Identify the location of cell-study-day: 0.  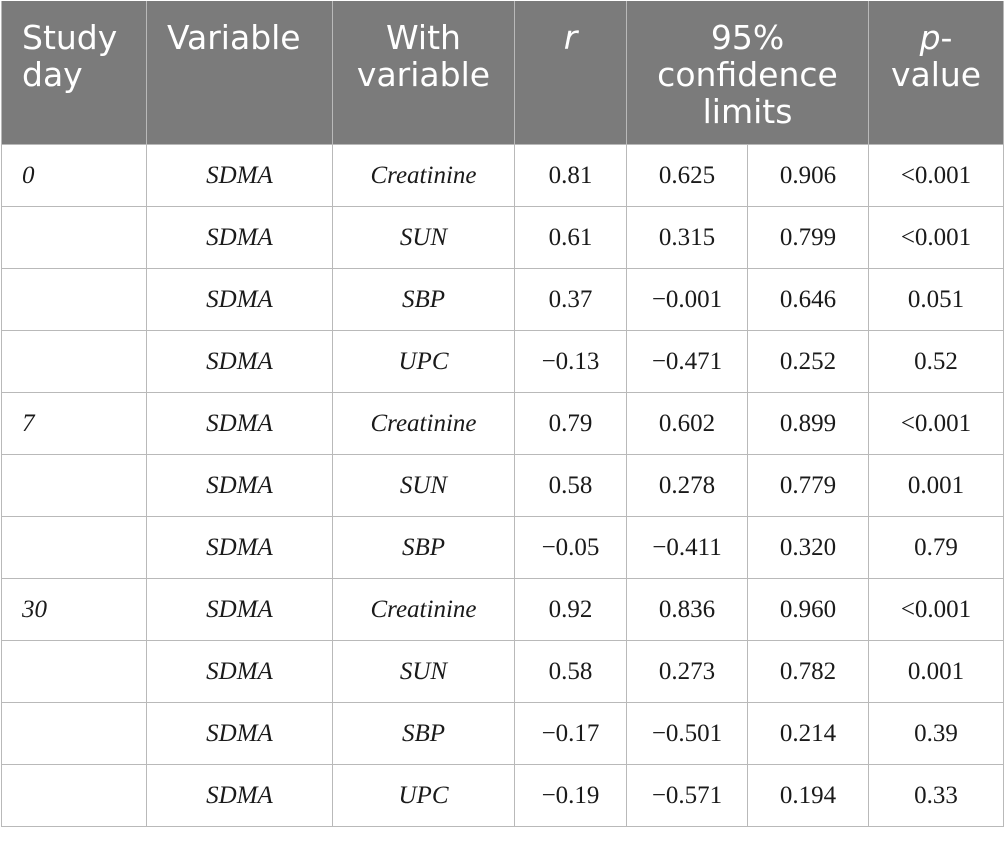
(74, 175).